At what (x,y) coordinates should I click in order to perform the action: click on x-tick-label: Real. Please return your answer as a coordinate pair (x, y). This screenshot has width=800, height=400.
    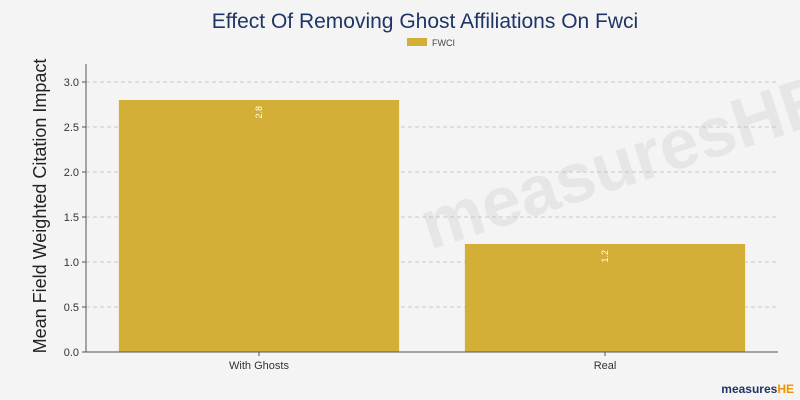
    Looking at the image, I should click on (605, 366).